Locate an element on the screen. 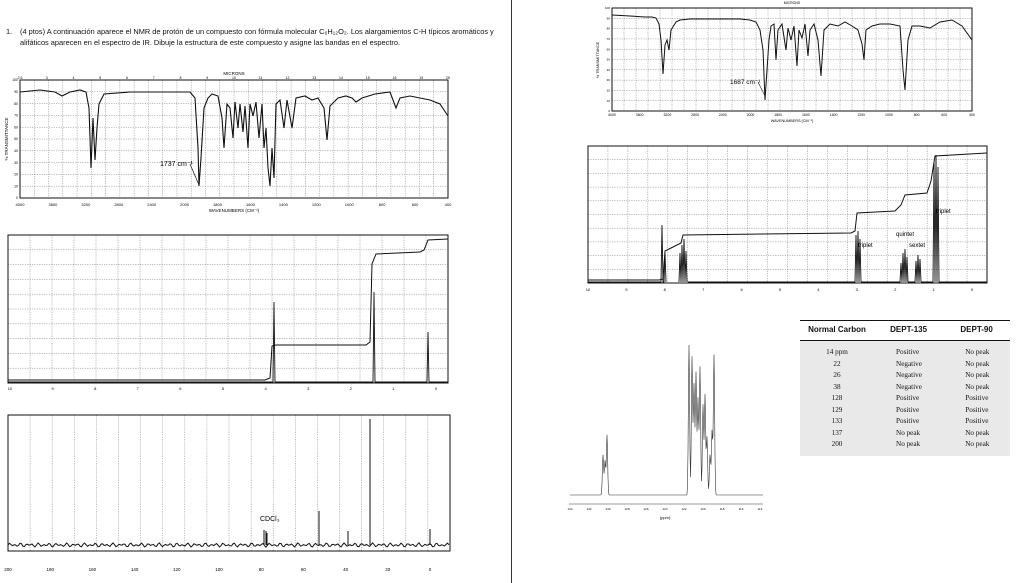 This screenshot has width=1024, height=583. tick-label: 200 is located at coordinates (8, 569).